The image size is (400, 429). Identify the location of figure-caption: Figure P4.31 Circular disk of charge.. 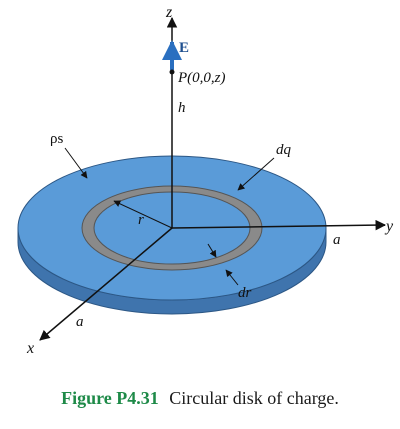
(200, 398).